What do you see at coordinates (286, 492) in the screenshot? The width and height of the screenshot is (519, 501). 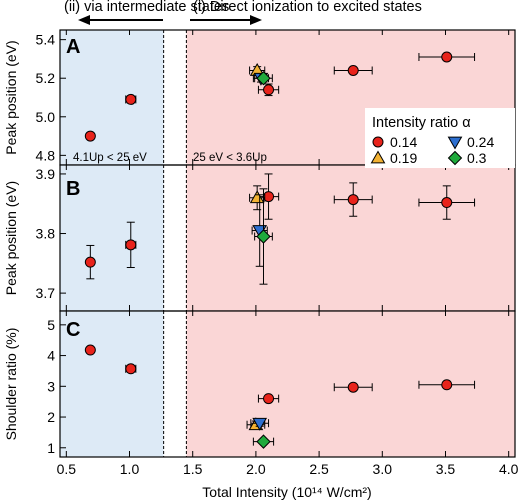 I see `x-axis-title: Total Intensity (10¹⁴ W/cm²)` at bounding box center [286, 492].